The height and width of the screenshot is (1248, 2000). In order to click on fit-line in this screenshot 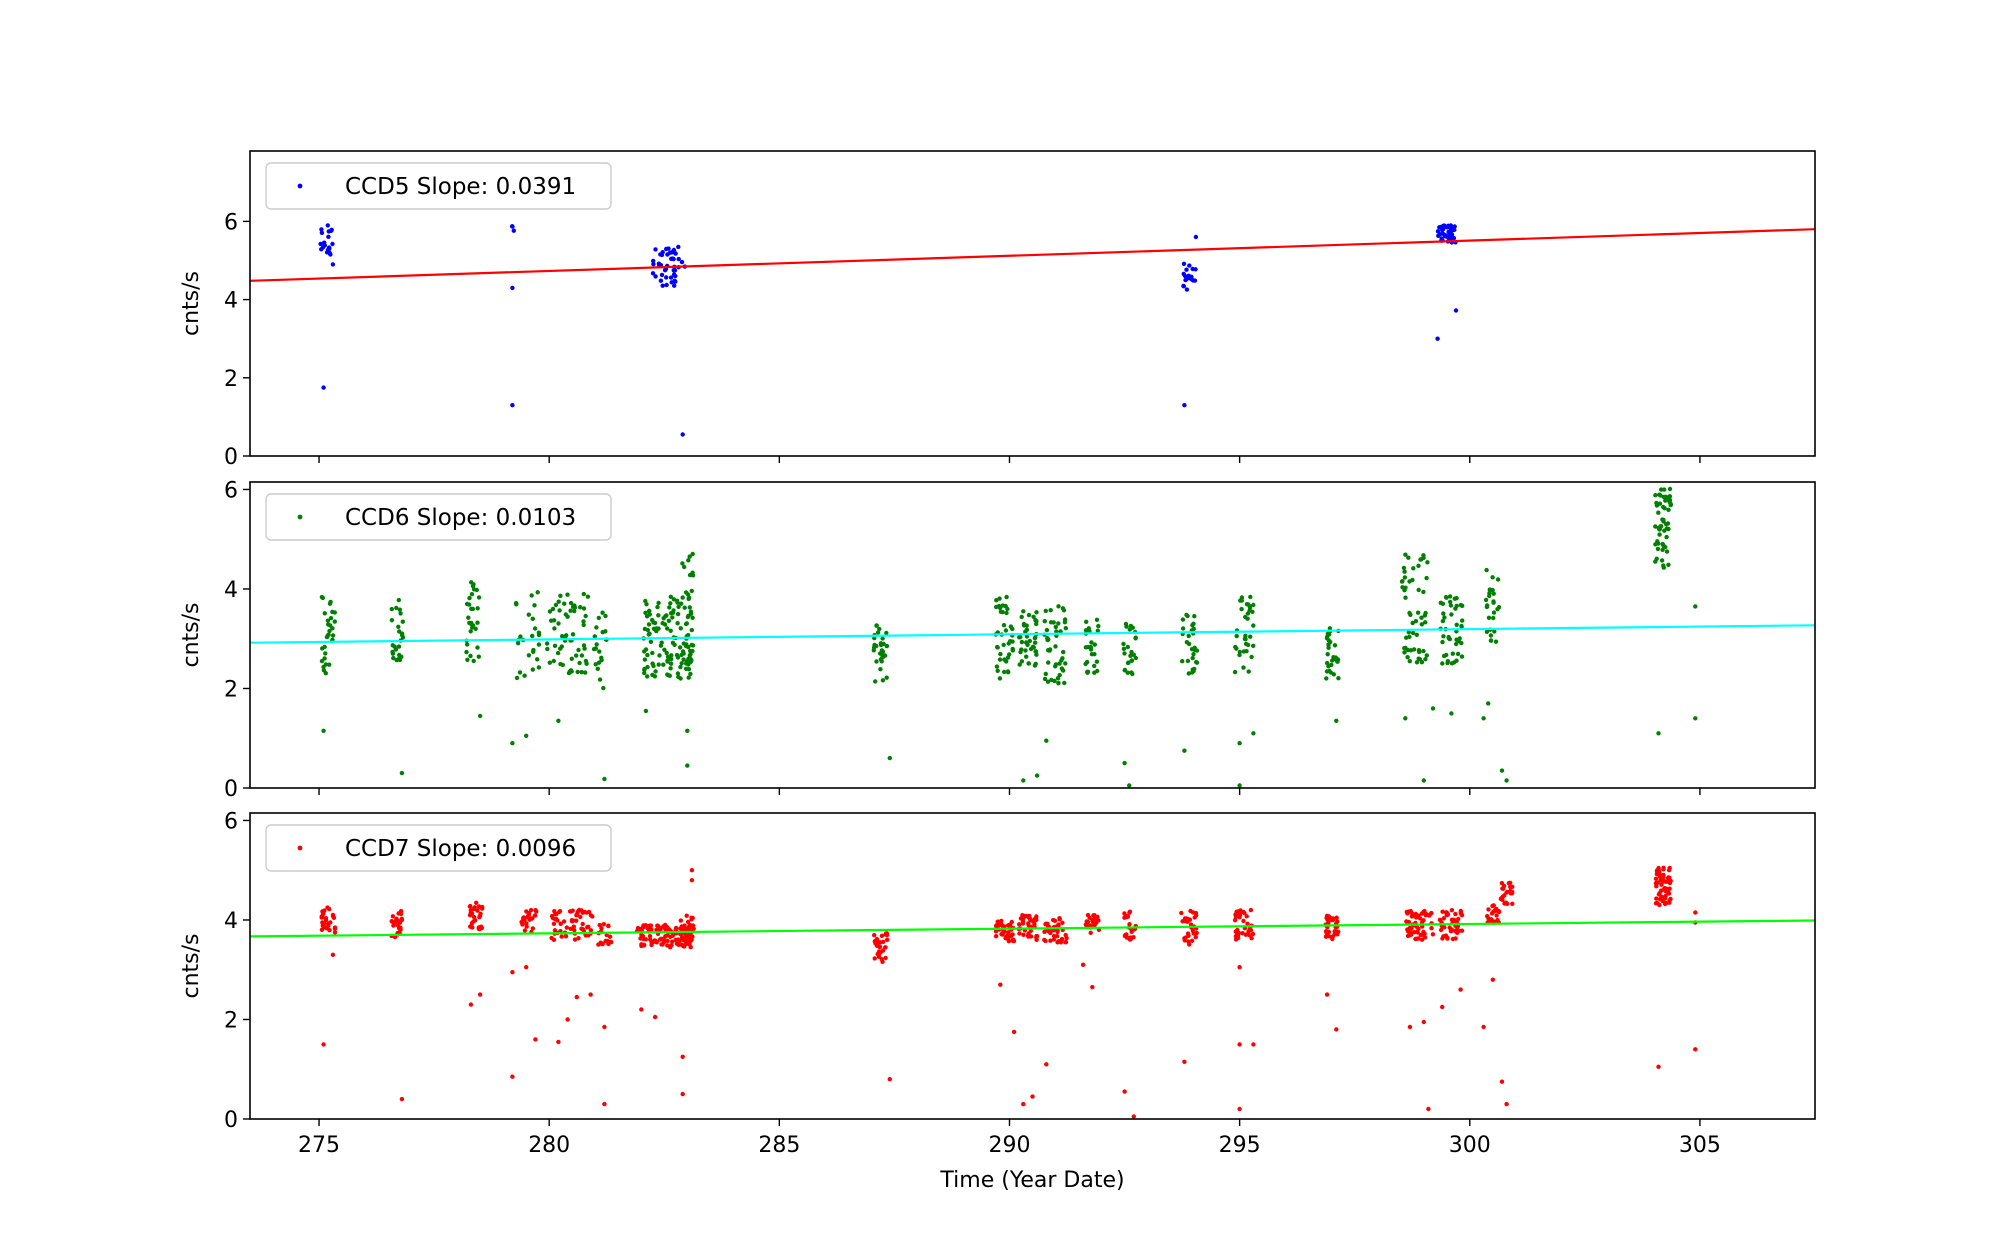, I will do `click(1032, 928)`.